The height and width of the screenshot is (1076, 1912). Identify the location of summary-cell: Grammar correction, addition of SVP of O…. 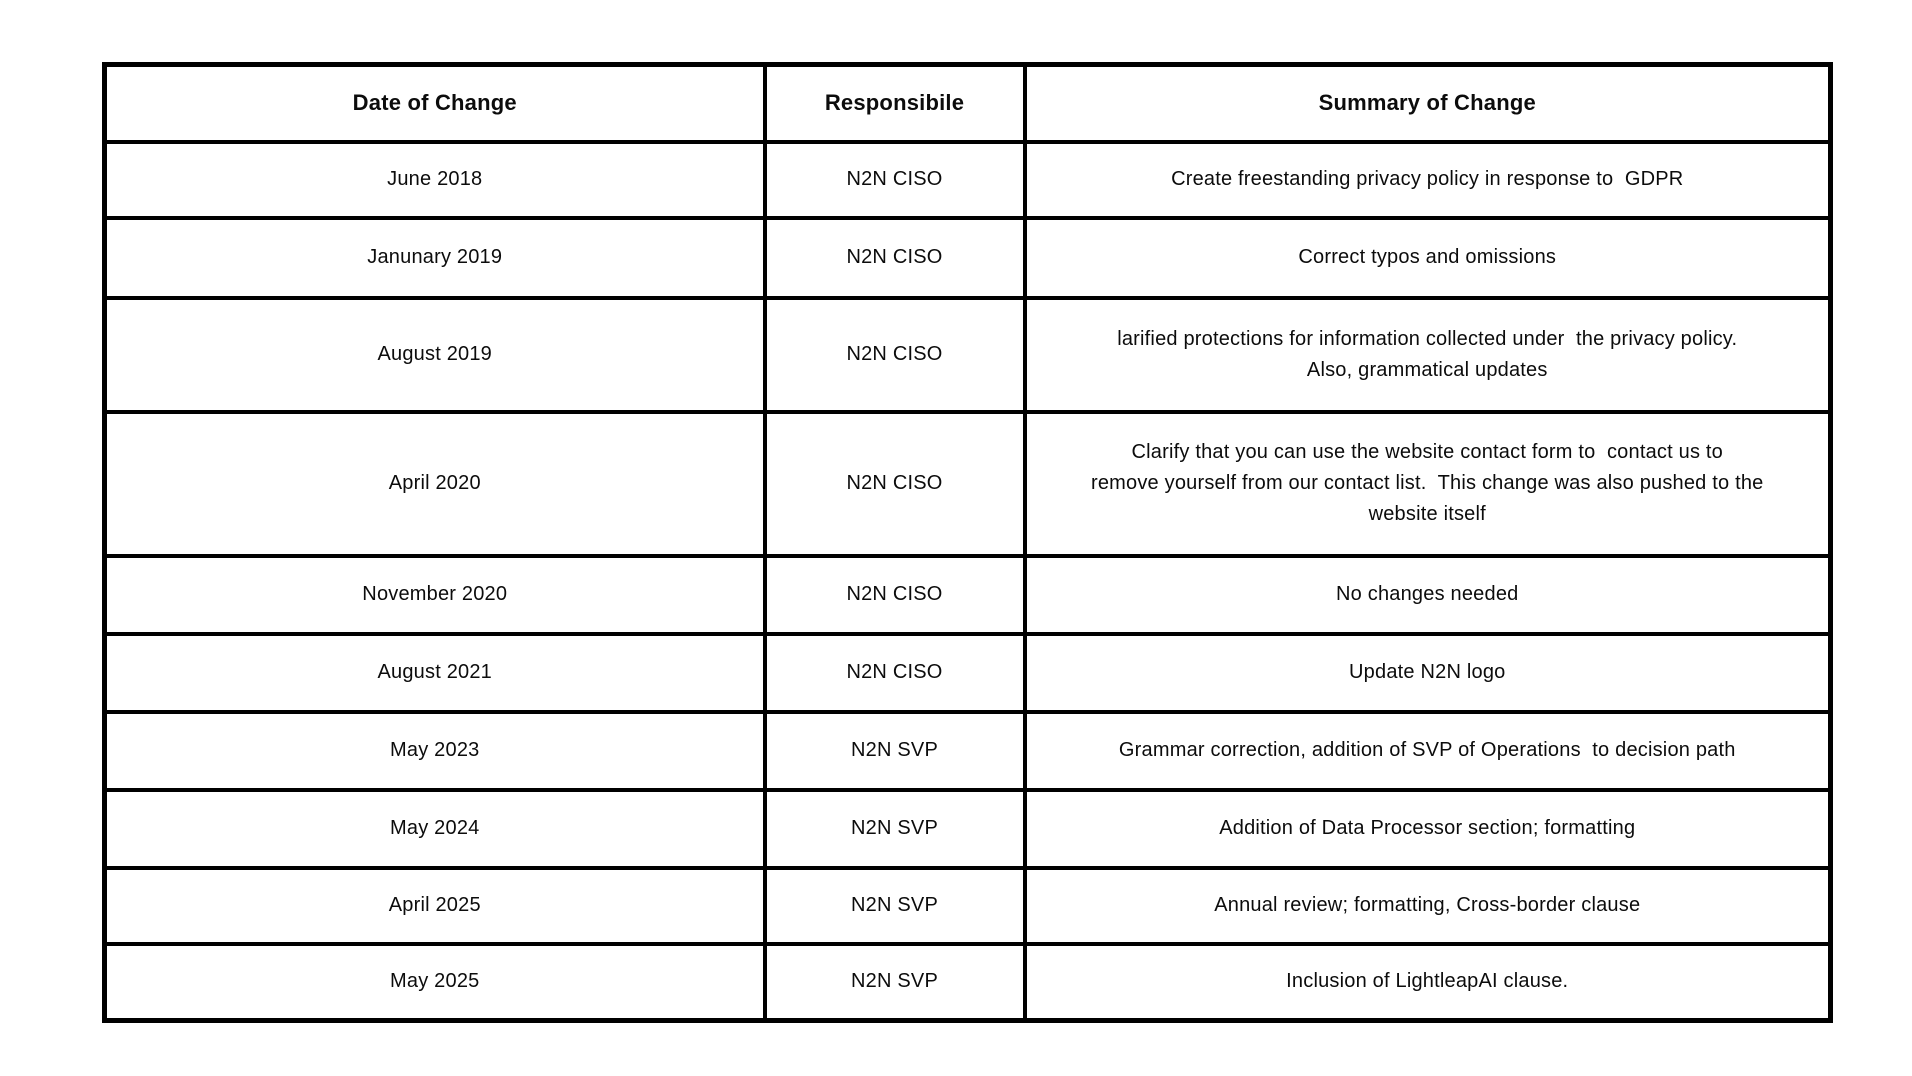
(1427, 750).